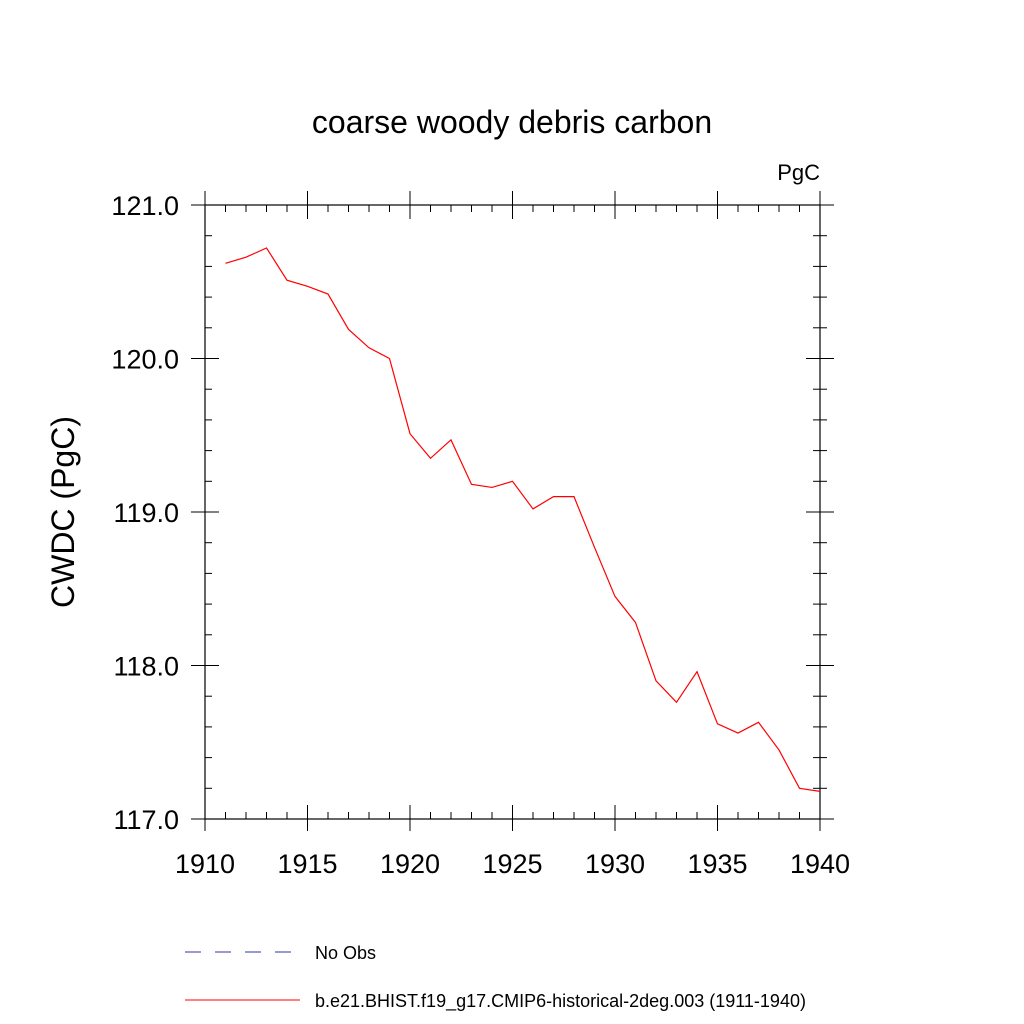  I want to click on x-tick-label: 1935, so click(717, 864).